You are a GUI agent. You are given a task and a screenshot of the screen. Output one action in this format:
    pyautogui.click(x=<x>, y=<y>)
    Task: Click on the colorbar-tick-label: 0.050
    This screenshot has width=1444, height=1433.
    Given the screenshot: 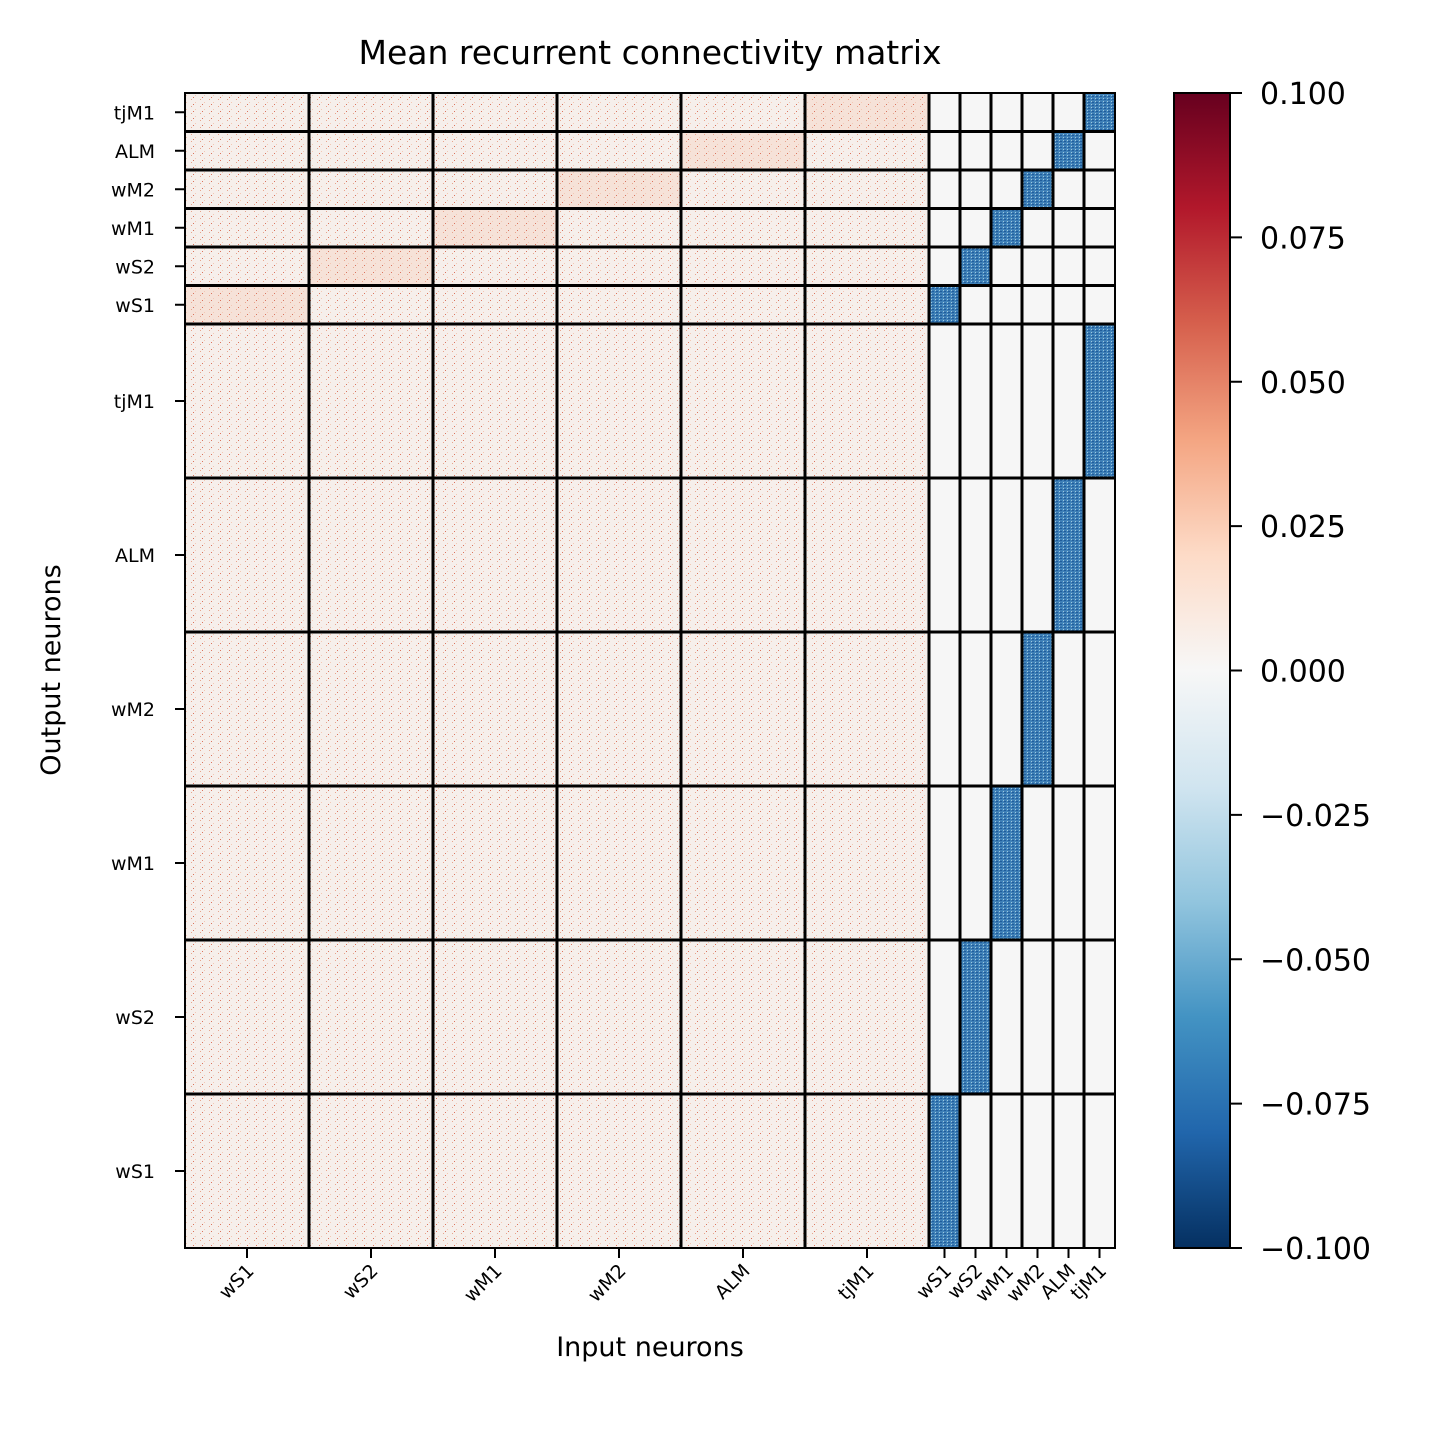 What is the action you would take?
    pyautogui.click(x=1303, y=383)
    